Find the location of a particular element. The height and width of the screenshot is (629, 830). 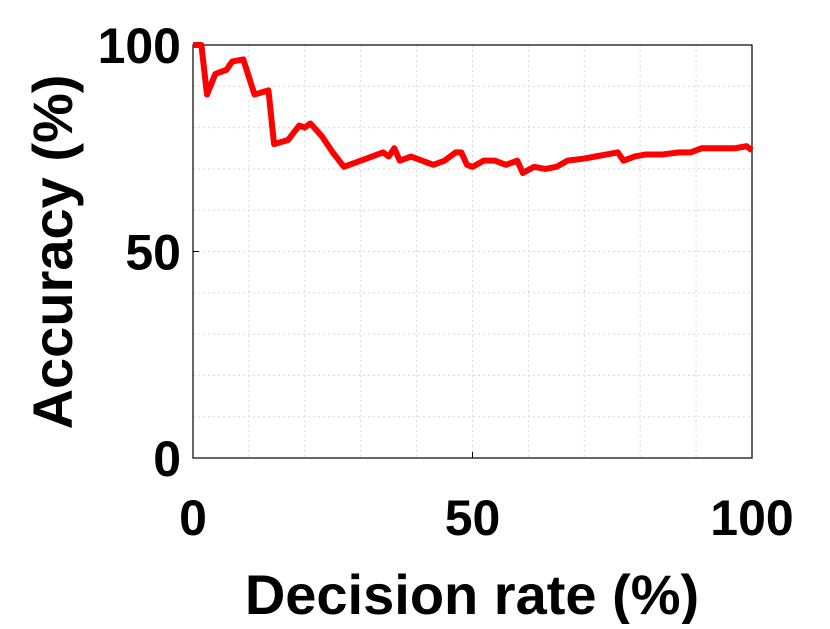

y-tick-label: 50 is located at coordinates (153, 253).